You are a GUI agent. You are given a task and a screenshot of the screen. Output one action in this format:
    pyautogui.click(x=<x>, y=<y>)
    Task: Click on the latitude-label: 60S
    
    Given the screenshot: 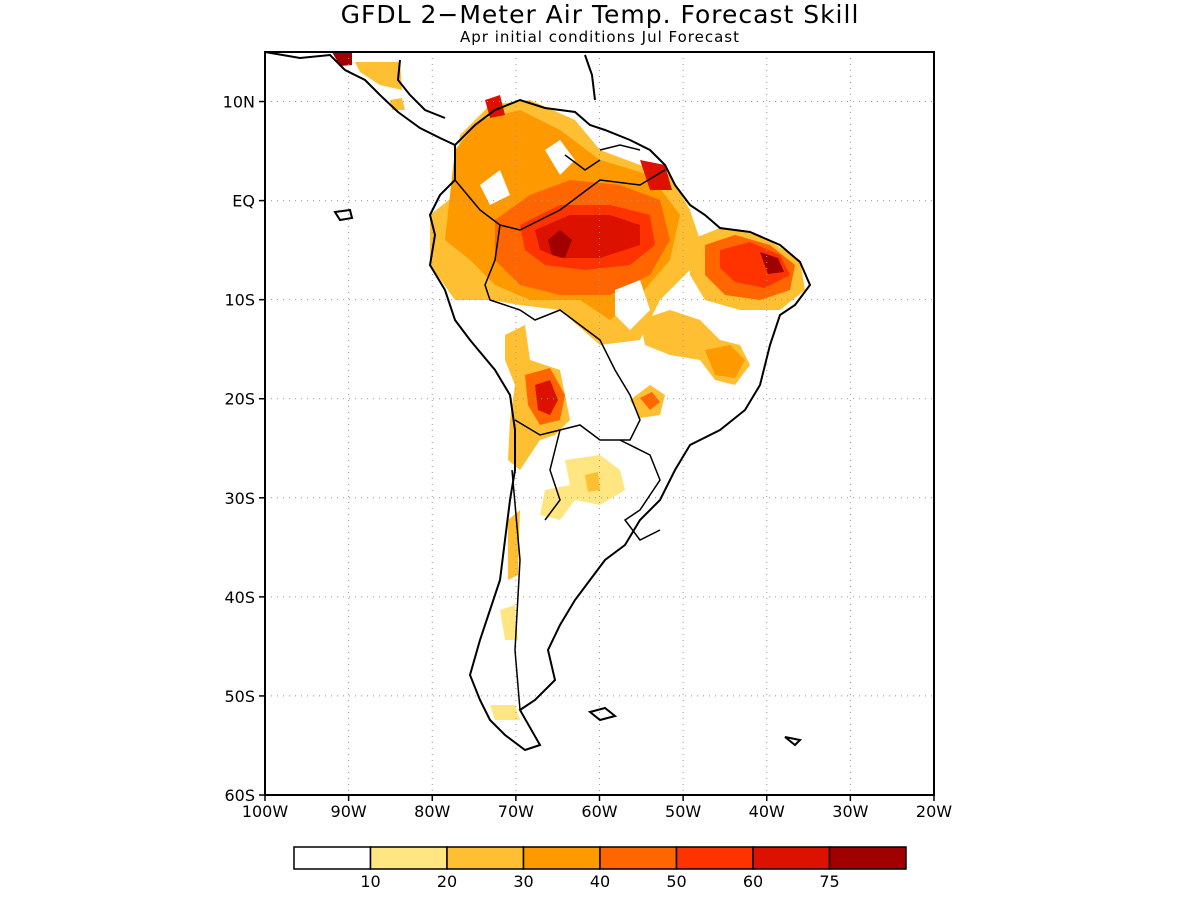 What is the action you would take?
    pyautogui.click(x=239, y=795)
    